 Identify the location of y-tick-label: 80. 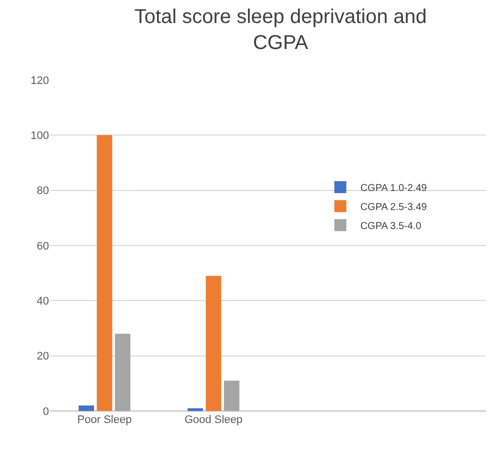
(42, 191).